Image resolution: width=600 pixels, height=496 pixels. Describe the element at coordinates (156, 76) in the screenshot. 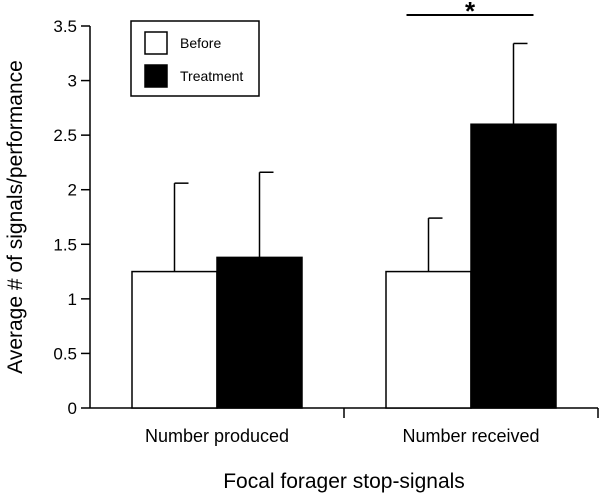

I see `legend-swatch-treatment` at that location.